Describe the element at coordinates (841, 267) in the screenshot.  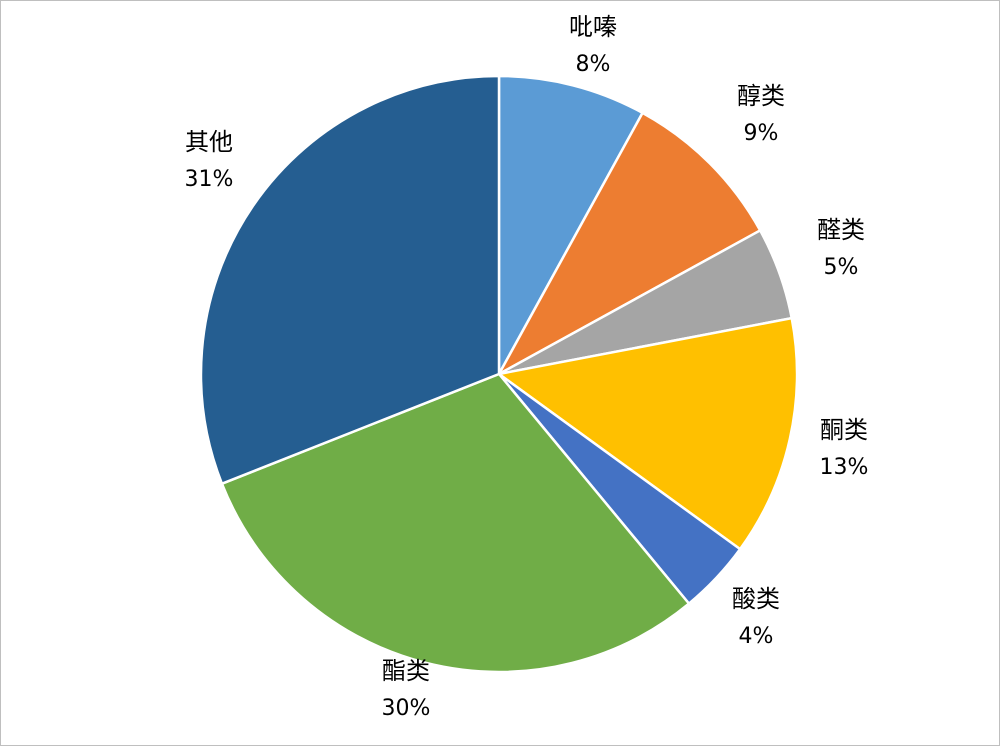
I see `slice-percent-3: 5%` at that location.